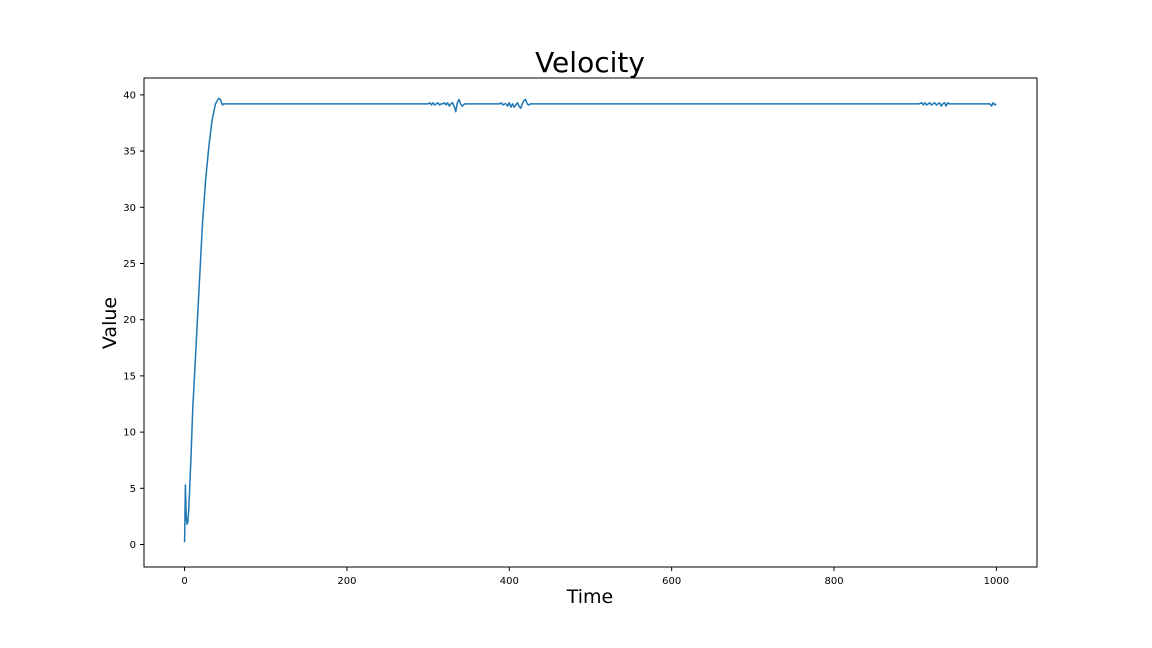 This screenshot has width=1152, height=648. What do you see at coordinates (509, 581) in the screenshot?
I see `x-tick-label: 400` at bounding box center [509, 581].